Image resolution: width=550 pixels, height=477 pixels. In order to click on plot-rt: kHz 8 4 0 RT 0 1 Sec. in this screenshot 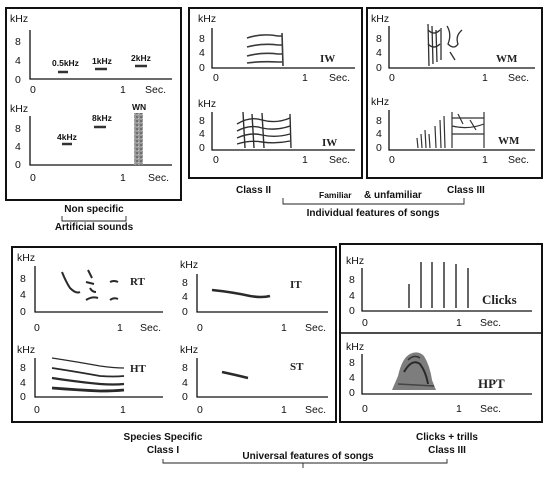, I will do `click(90, 293)`.